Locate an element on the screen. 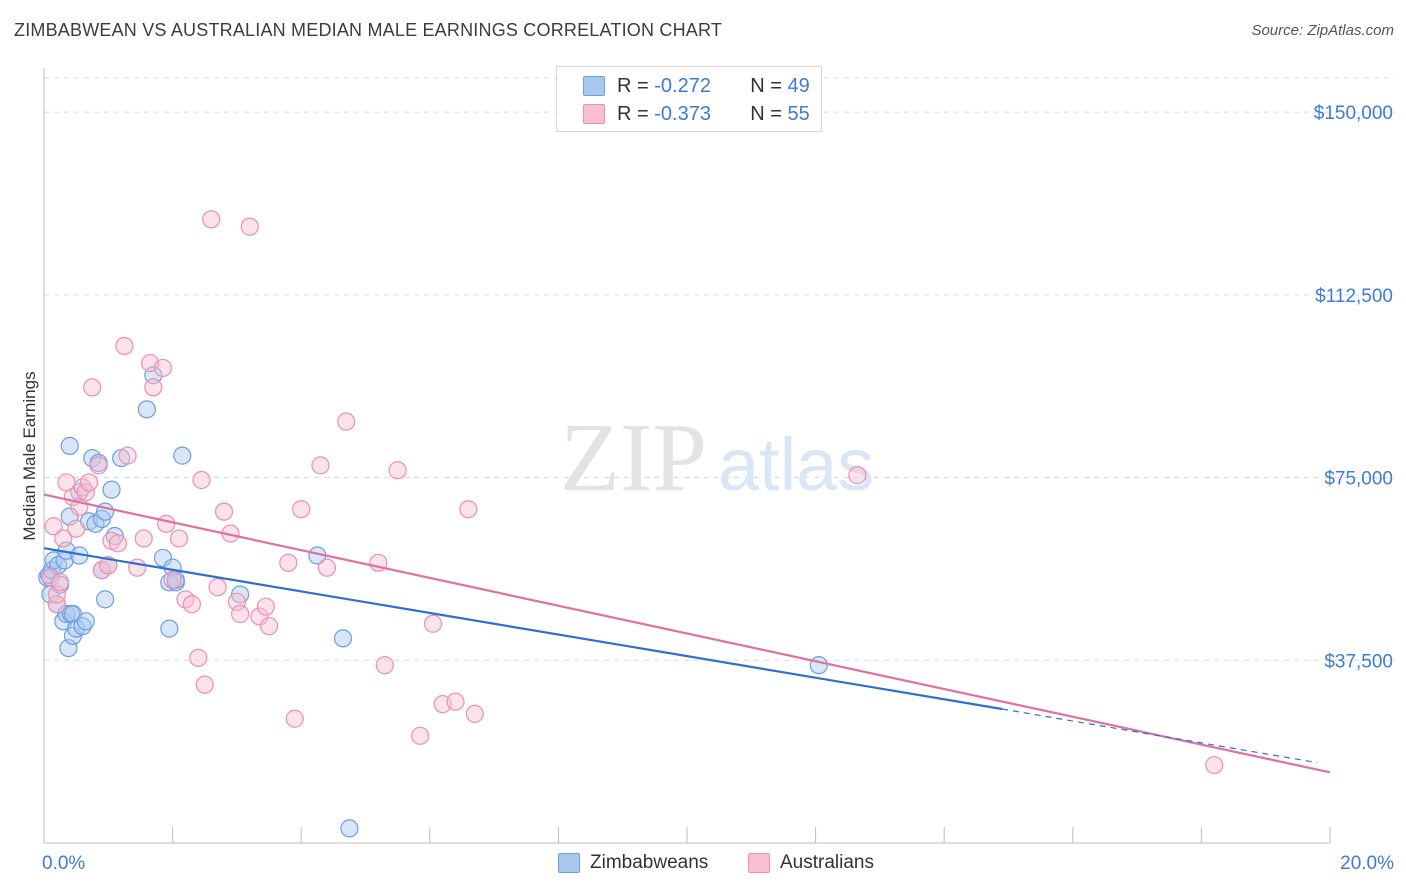  legend-row-zimbabweans: R = -0.272 N = 49 is located at coordinates (683, 86).